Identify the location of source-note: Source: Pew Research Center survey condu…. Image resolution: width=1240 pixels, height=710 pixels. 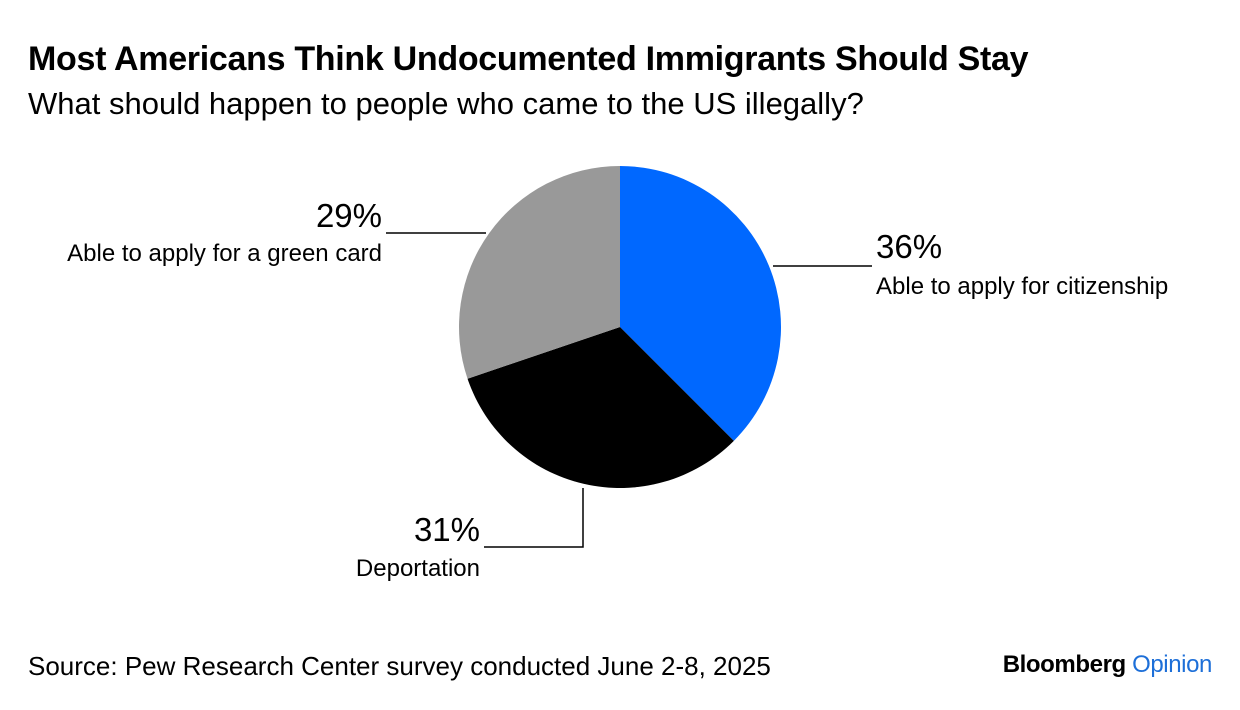
(399, 666).